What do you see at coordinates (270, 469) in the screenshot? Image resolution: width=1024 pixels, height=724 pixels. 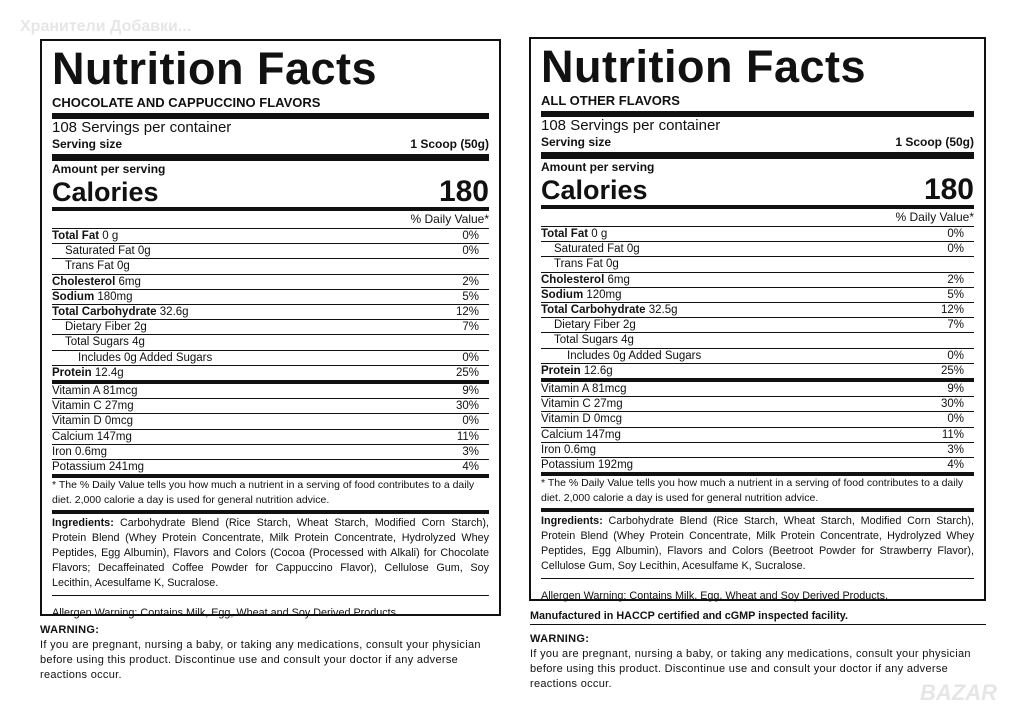 I see `nutrient-row: Potassium 241mg 4%` at bounding box center [270, 469].